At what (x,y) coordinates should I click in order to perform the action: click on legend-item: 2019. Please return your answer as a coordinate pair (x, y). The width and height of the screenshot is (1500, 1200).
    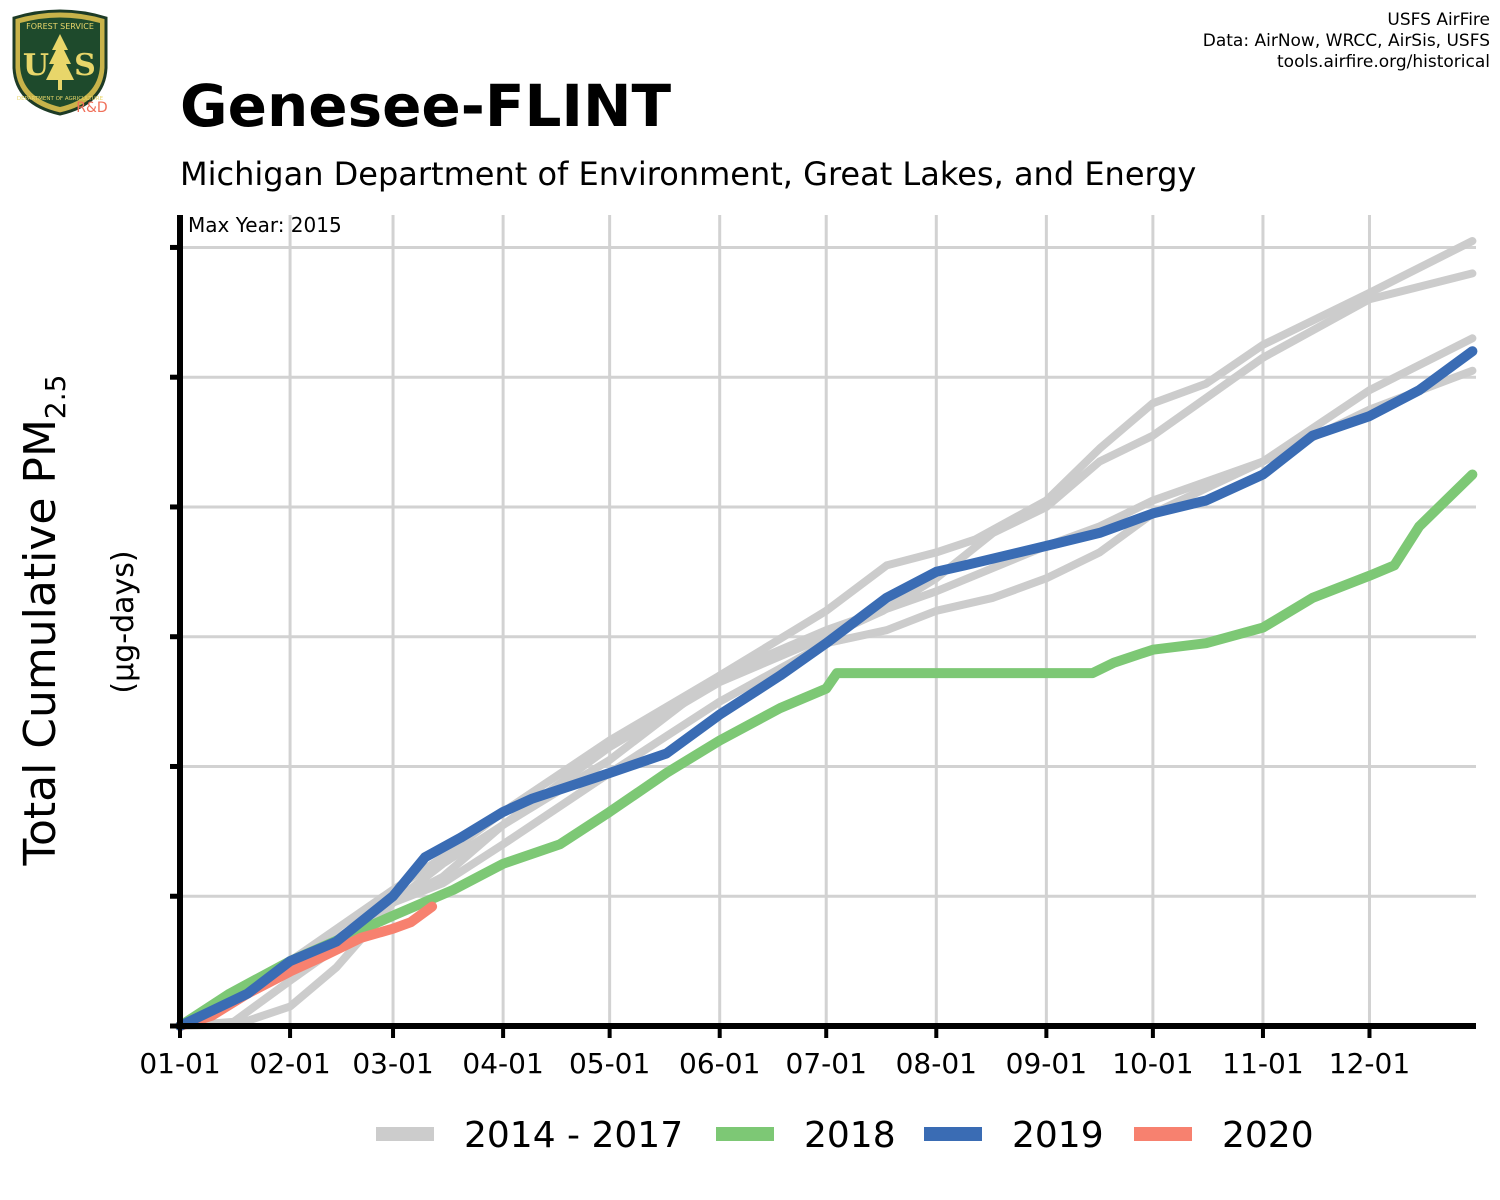
    Looking at the image, I should click on (1014, 1135).